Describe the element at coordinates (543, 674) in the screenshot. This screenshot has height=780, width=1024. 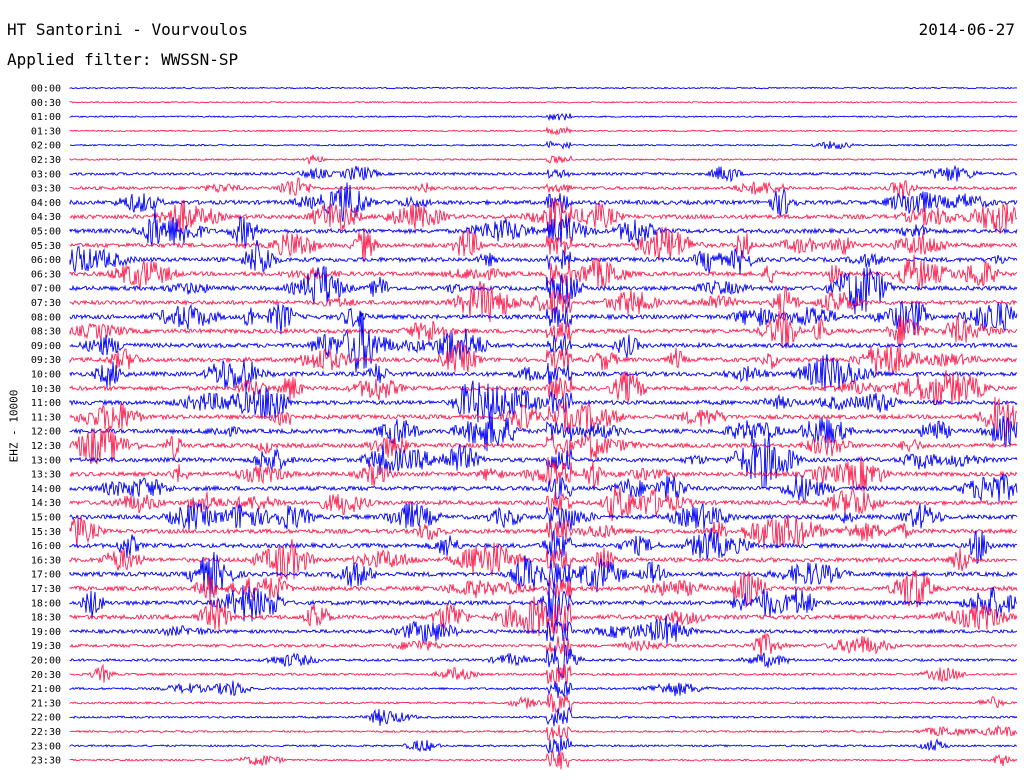
I see `seismic-trace-2030` at that location.